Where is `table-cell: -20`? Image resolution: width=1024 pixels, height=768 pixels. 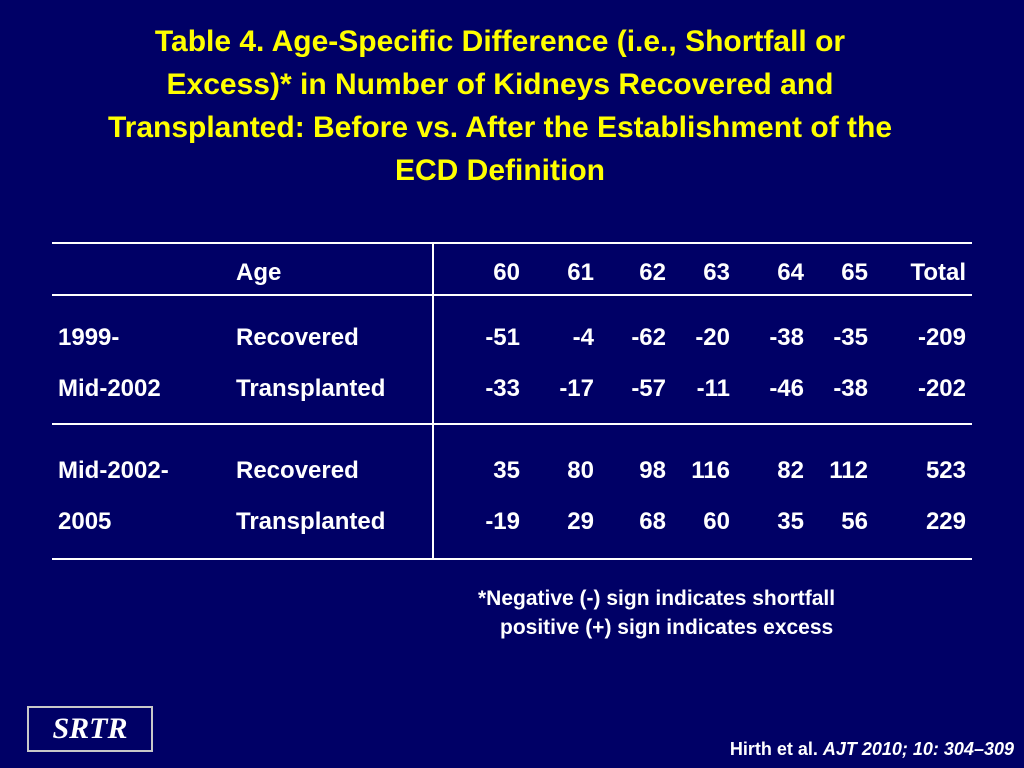
table-cell: -20 is located at coordinates (712, 337).